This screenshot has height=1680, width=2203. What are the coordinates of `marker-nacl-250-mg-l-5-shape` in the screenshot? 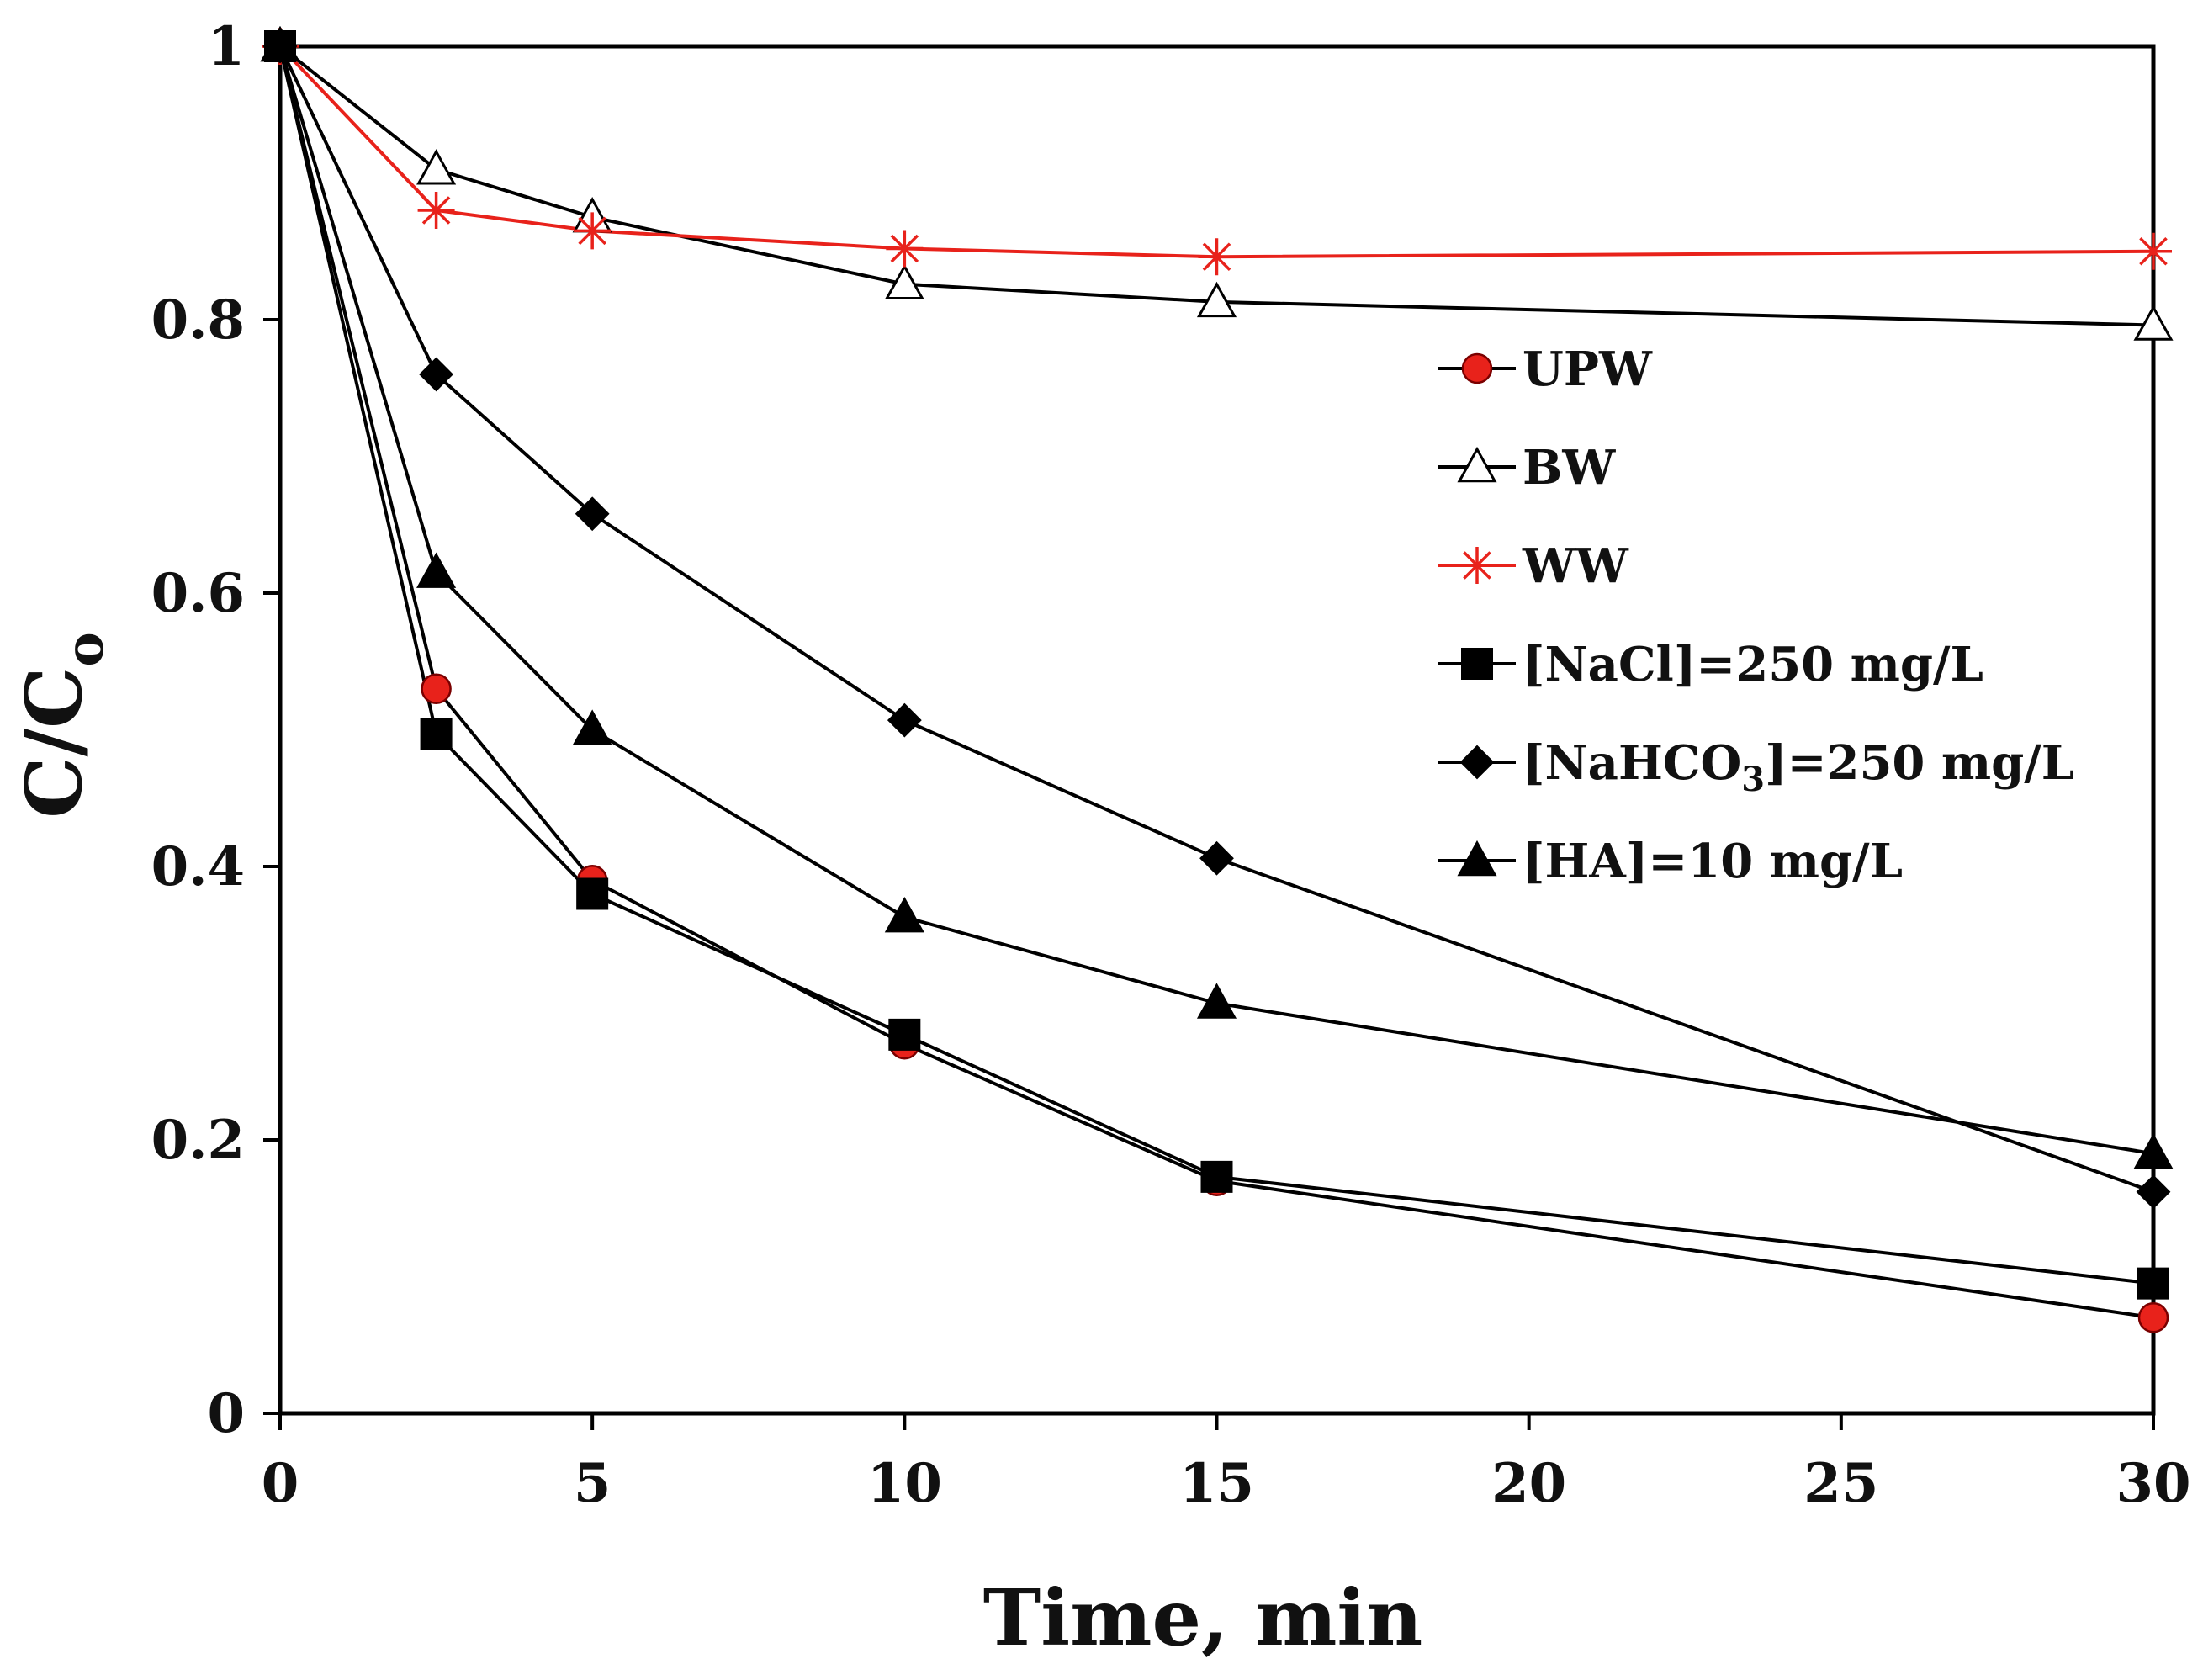 It's located at (2153, 1283).